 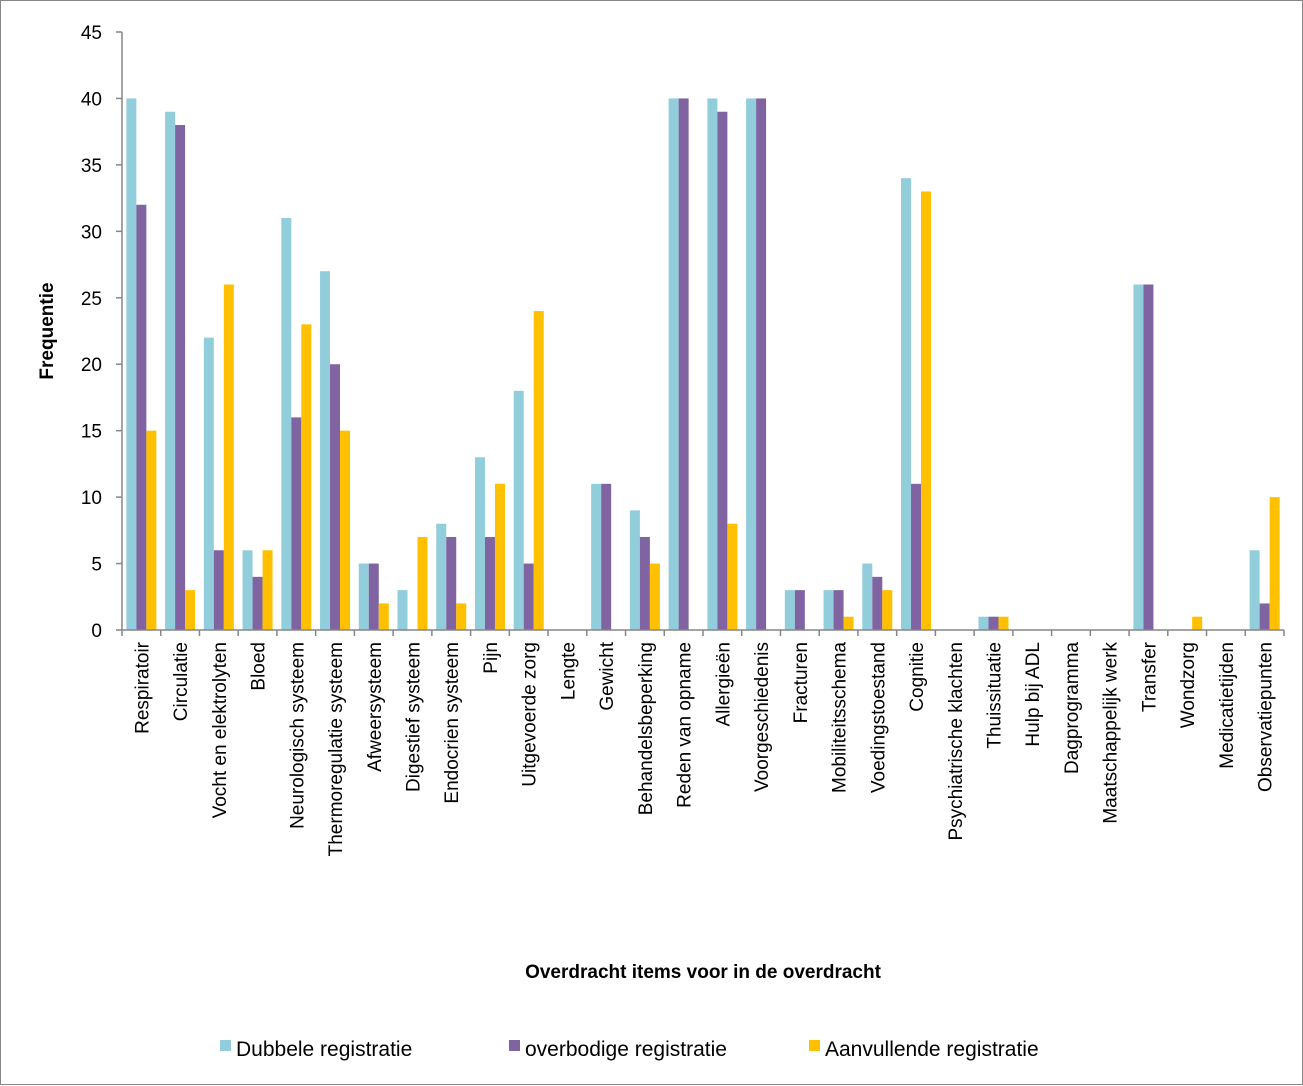 What do you see at coordinates (452, 723) in the screenshot?
I see `x-tick-label: Endocrien systeem` at bounding box center [452, 723].